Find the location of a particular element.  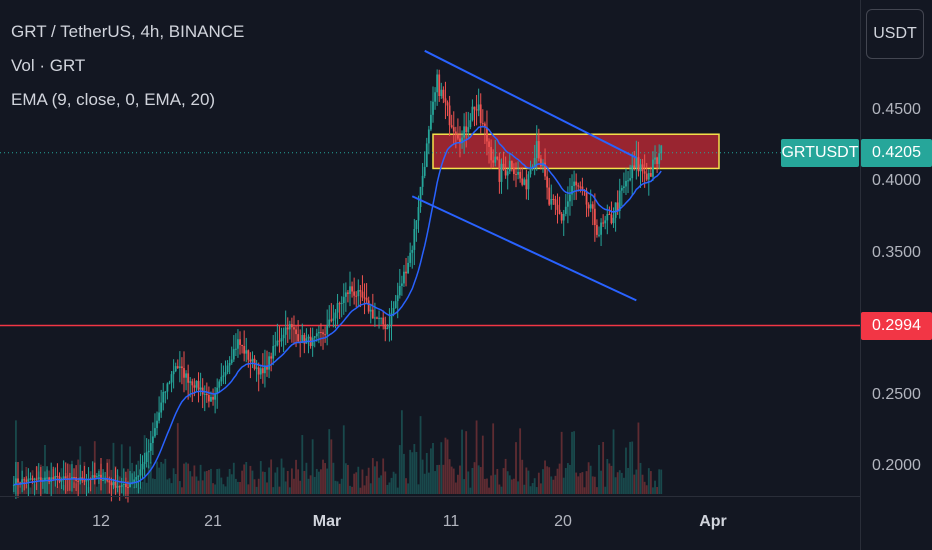

currency-button: USDT is located at coordinates (895, 34).